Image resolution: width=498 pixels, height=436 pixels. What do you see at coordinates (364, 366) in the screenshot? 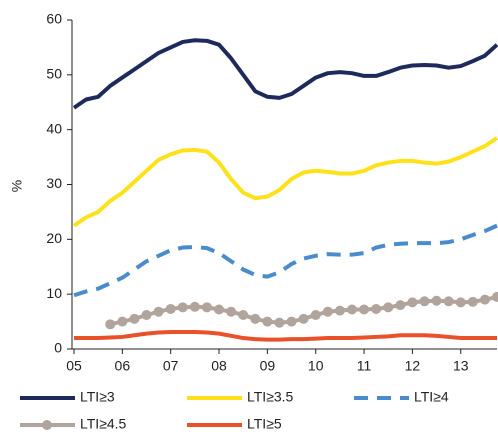
I see `x-tick-label: 11` at bounding box center [364, 366].